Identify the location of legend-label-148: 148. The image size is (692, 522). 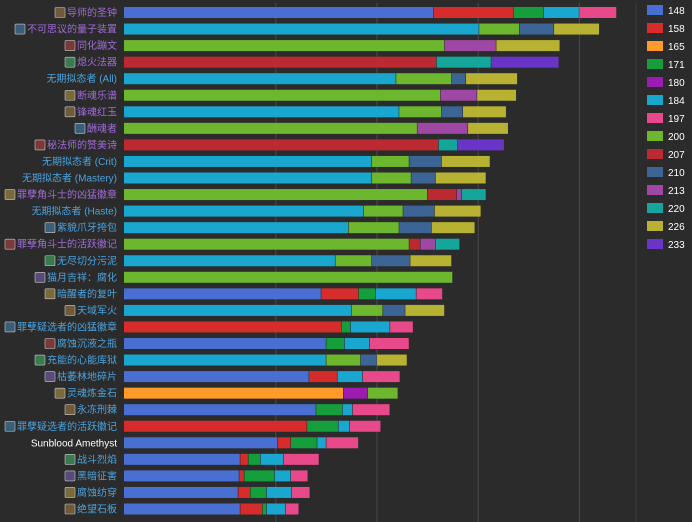
(676, 11).